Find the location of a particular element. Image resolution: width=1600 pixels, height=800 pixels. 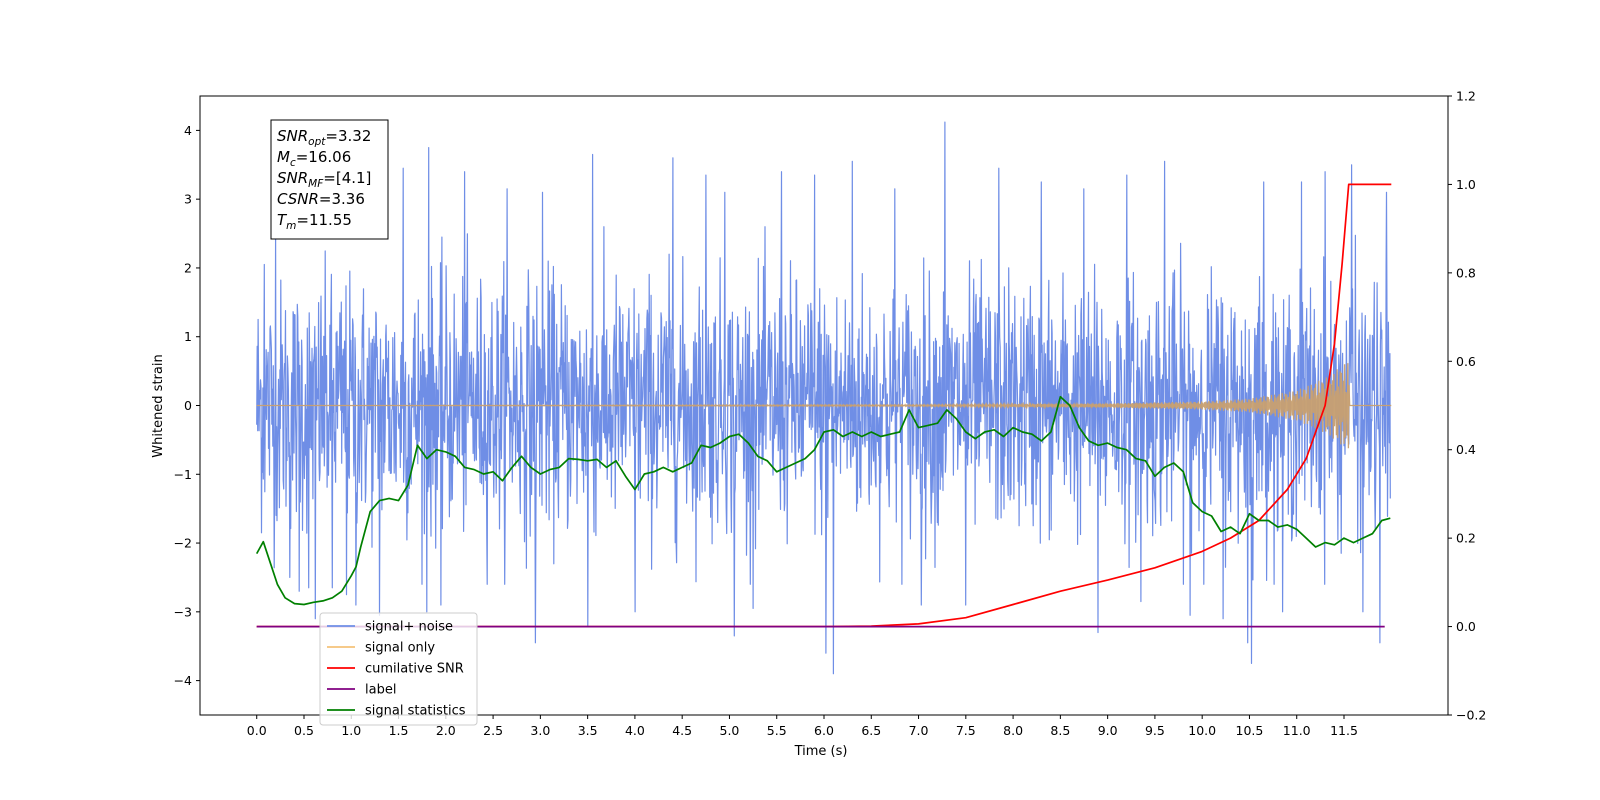

annotation-value: =16.06 is located at coordinates (324, 157).